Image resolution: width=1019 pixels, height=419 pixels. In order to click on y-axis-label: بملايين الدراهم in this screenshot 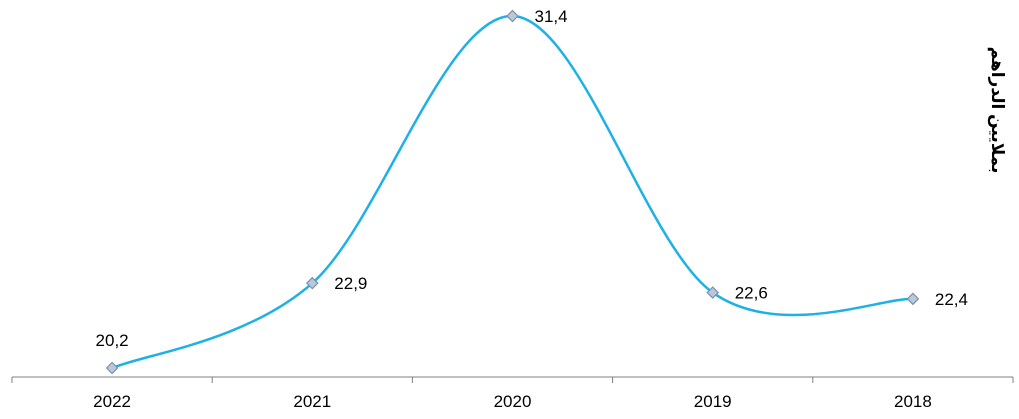, I will do `click(997, 110)`.